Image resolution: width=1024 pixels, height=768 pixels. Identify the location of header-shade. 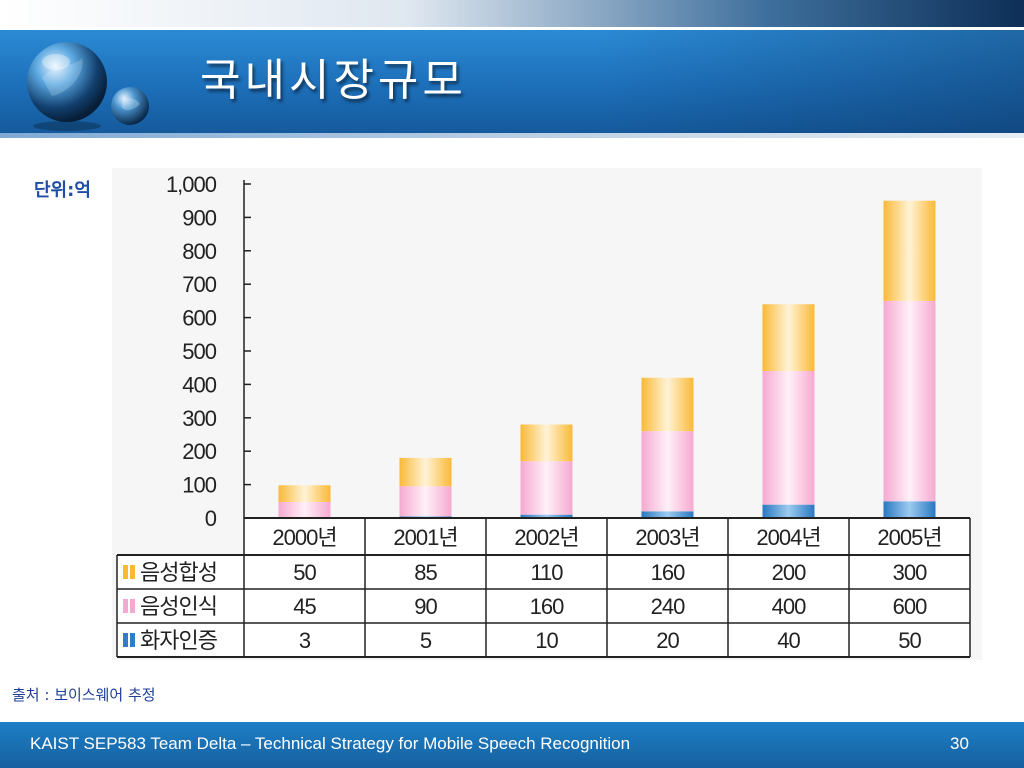
(812, 81).